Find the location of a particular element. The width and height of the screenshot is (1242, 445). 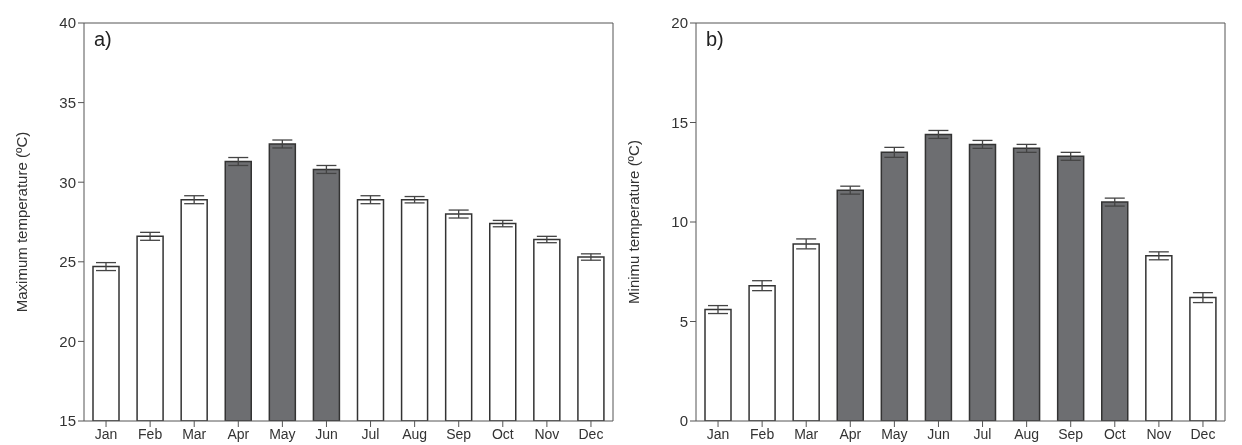

y-tick-label: 35 is located at coordinates (67, 102).